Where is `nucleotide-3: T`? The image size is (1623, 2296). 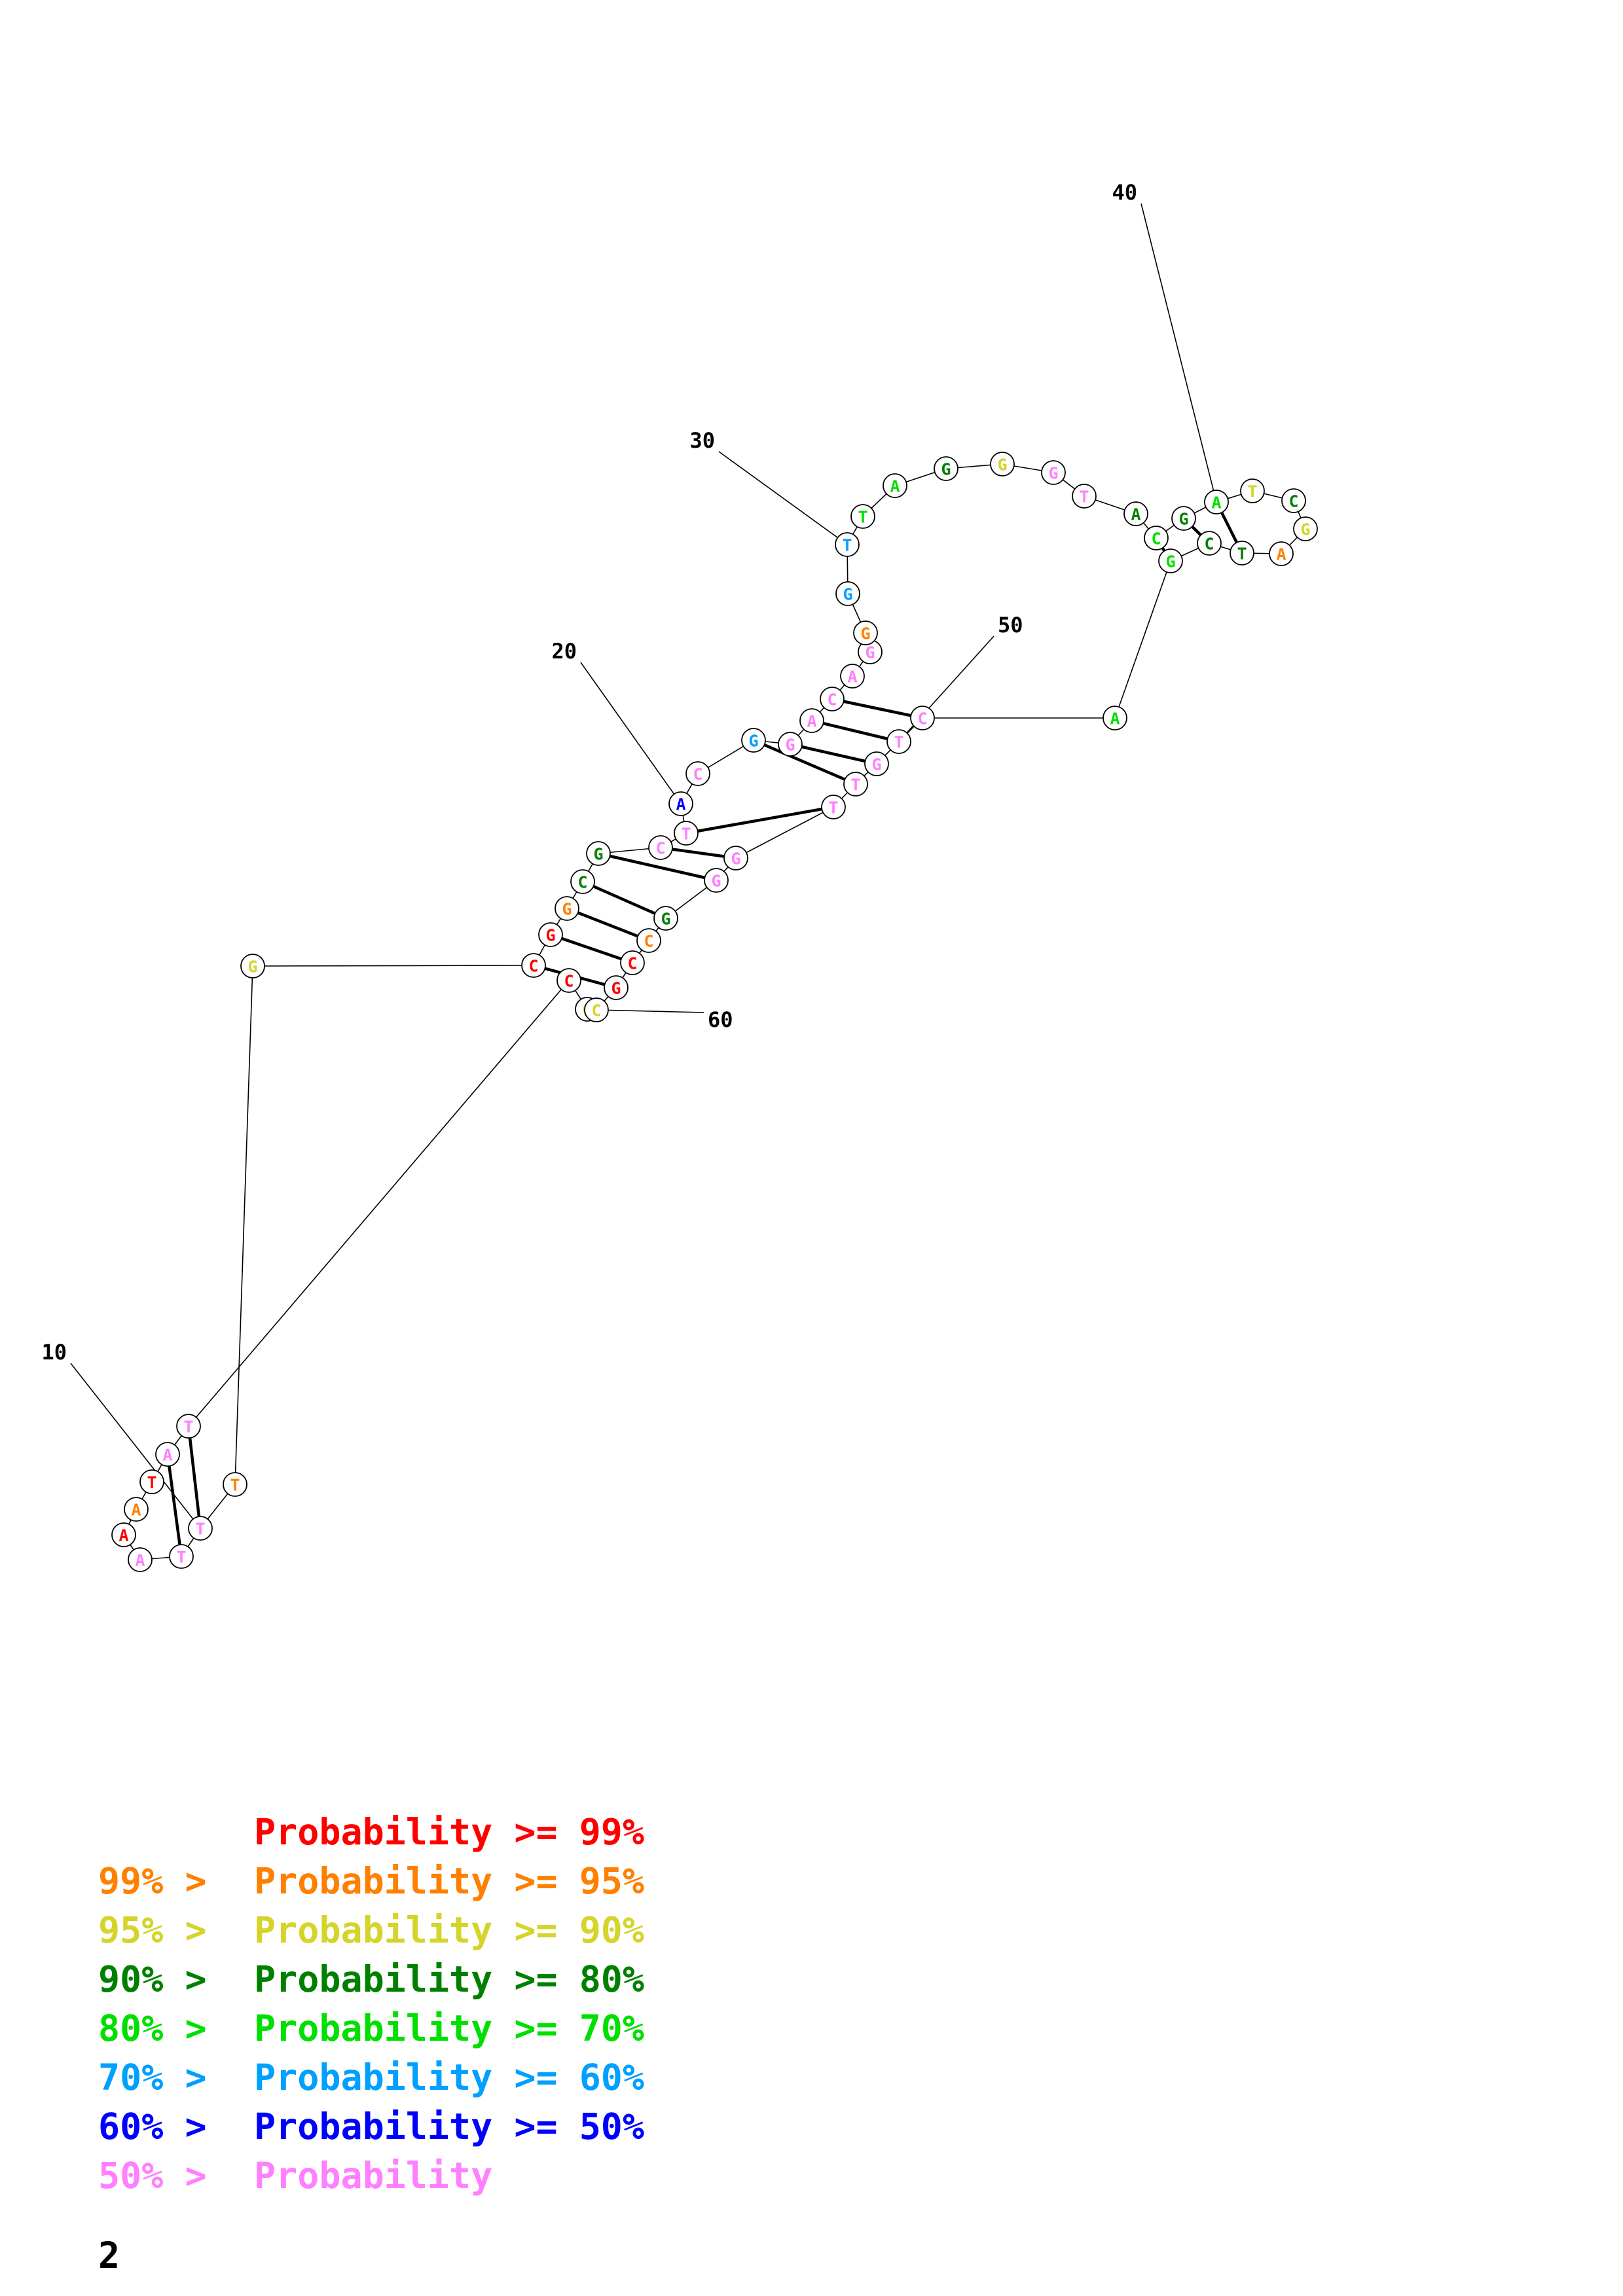 nucleotide-3: T is located at coordinates (188, 1426).